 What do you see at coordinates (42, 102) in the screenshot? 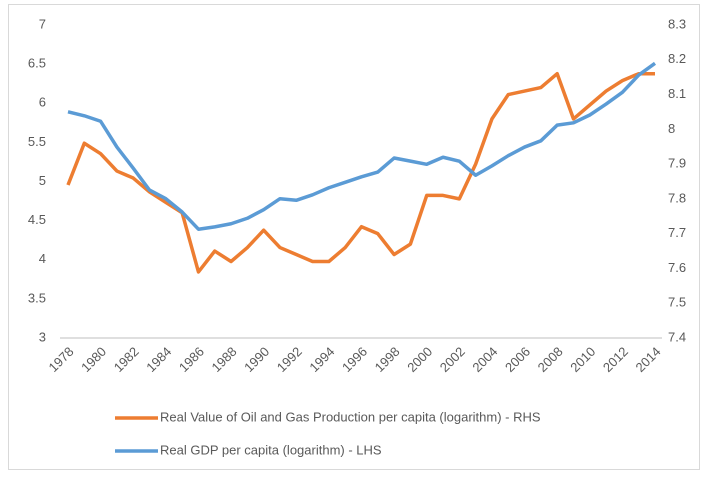
I see `y-tick-label: 6` at bounding box center [42, 102].